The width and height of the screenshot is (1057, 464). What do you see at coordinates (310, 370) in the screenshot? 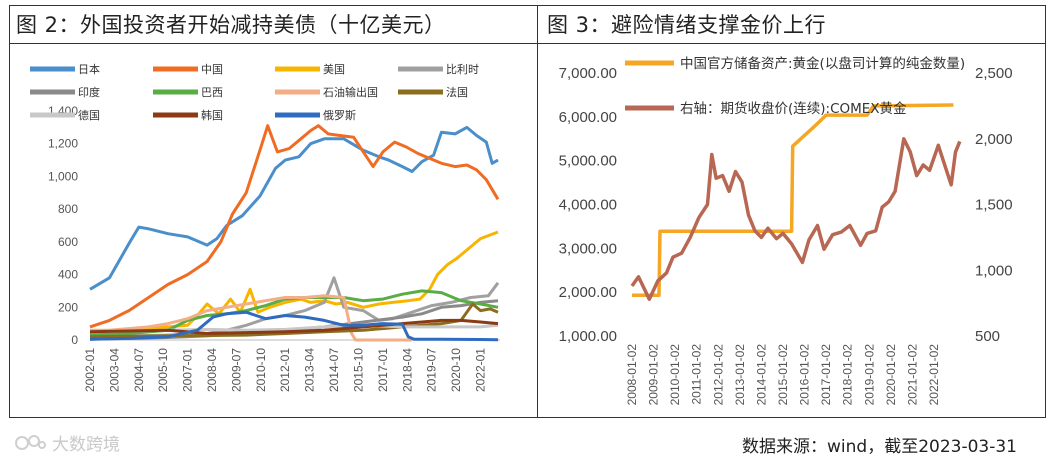
I see `x-tick-label: 2013-04` at bounding box center [310, 370].